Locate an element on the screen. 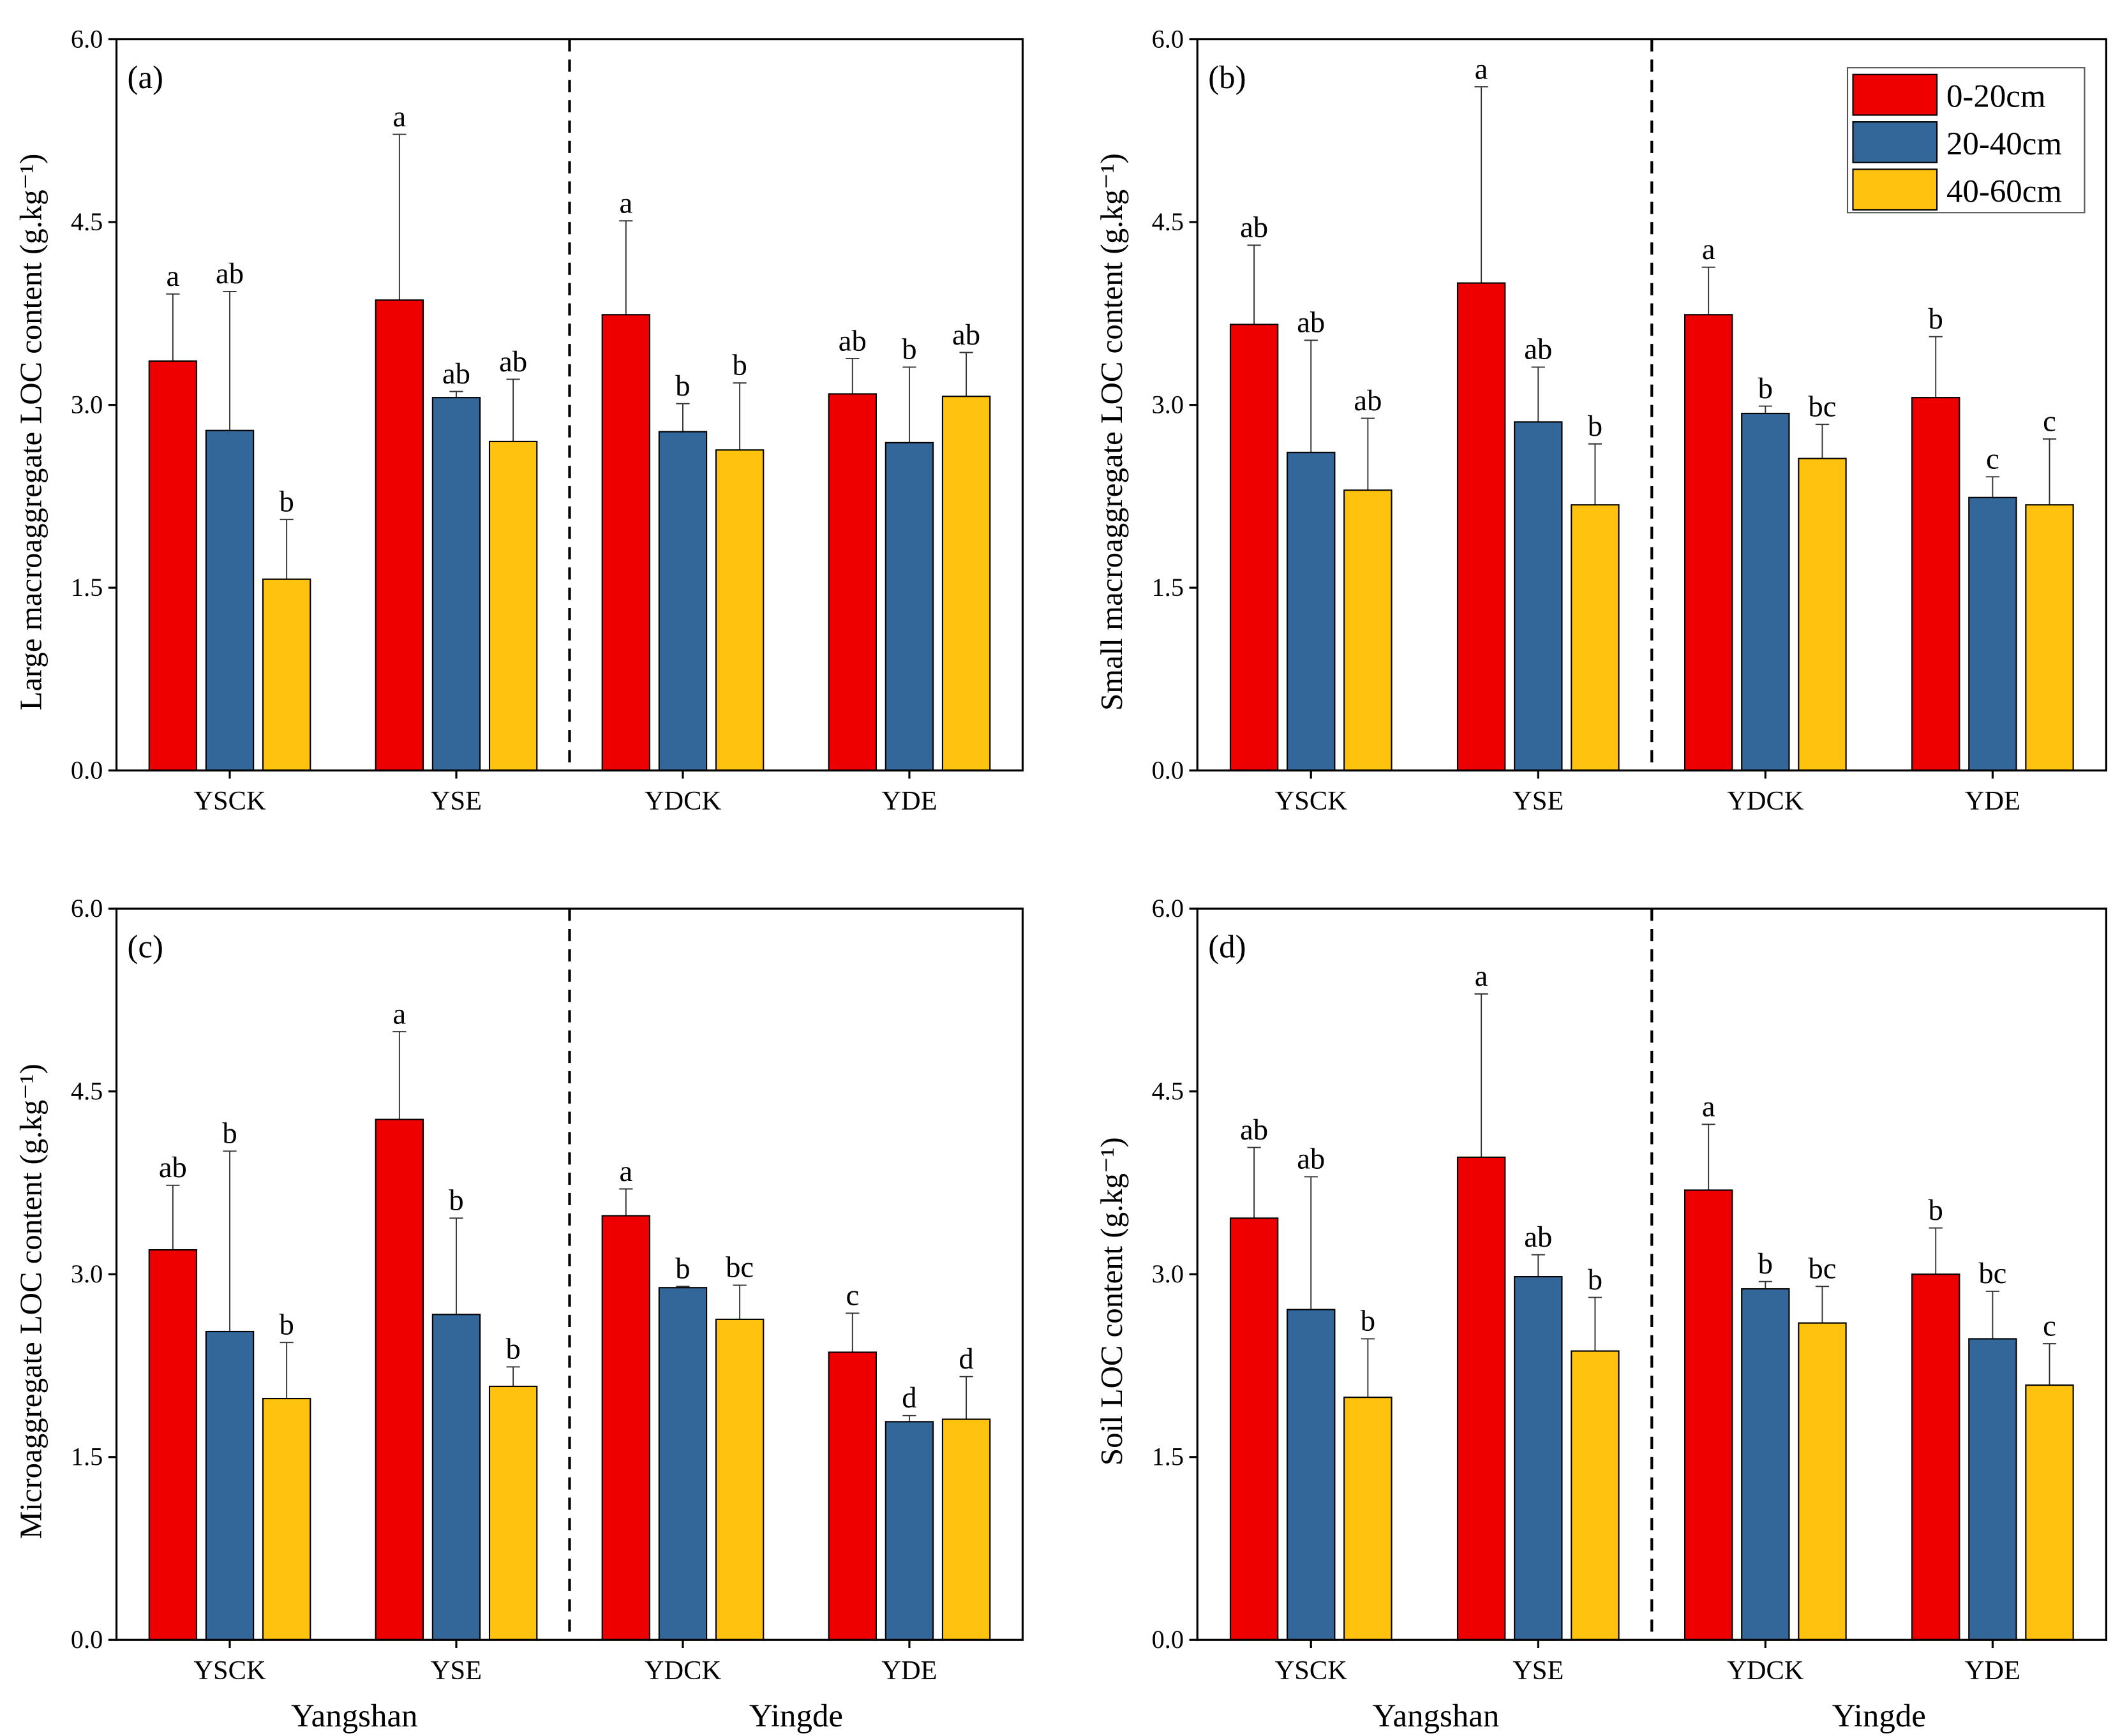  bar-0-20cm-YSE is located at coordinates (400, 535).